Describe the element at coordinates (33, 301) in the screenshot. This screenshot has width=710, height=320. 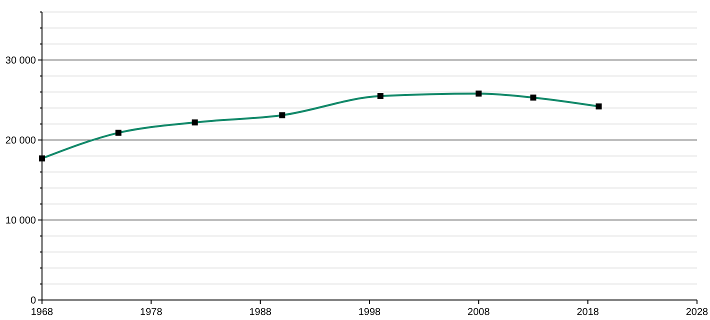
I see `y-tick-label: 0` at that location.